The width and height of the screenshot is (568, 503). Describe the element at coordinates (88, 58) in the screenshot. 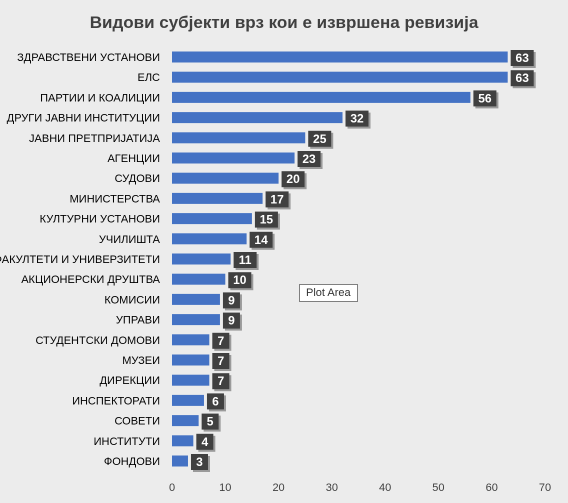

I see `category-label: ЗДРАВСТВЕНИ УСТАНОВИ` at that location.